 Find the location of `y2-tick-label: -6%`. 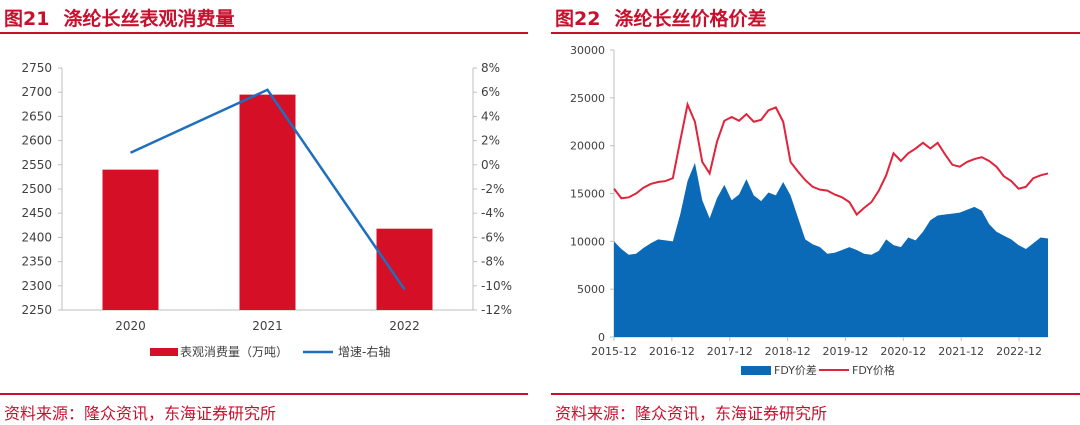

y2-tick-label: -6% is located at coordinates (492, 237).